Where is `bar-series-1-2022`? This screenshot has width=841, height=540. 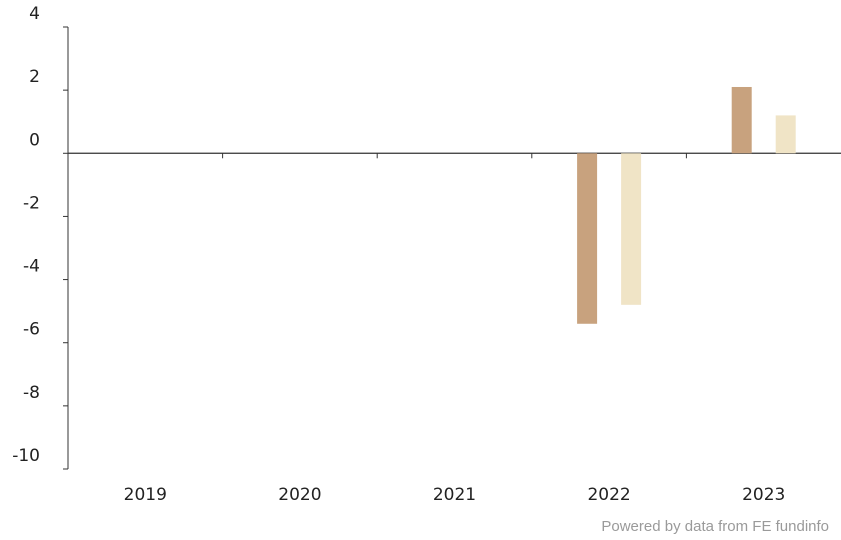 bar-series-1-2022 is located at coordinates (587, 238).